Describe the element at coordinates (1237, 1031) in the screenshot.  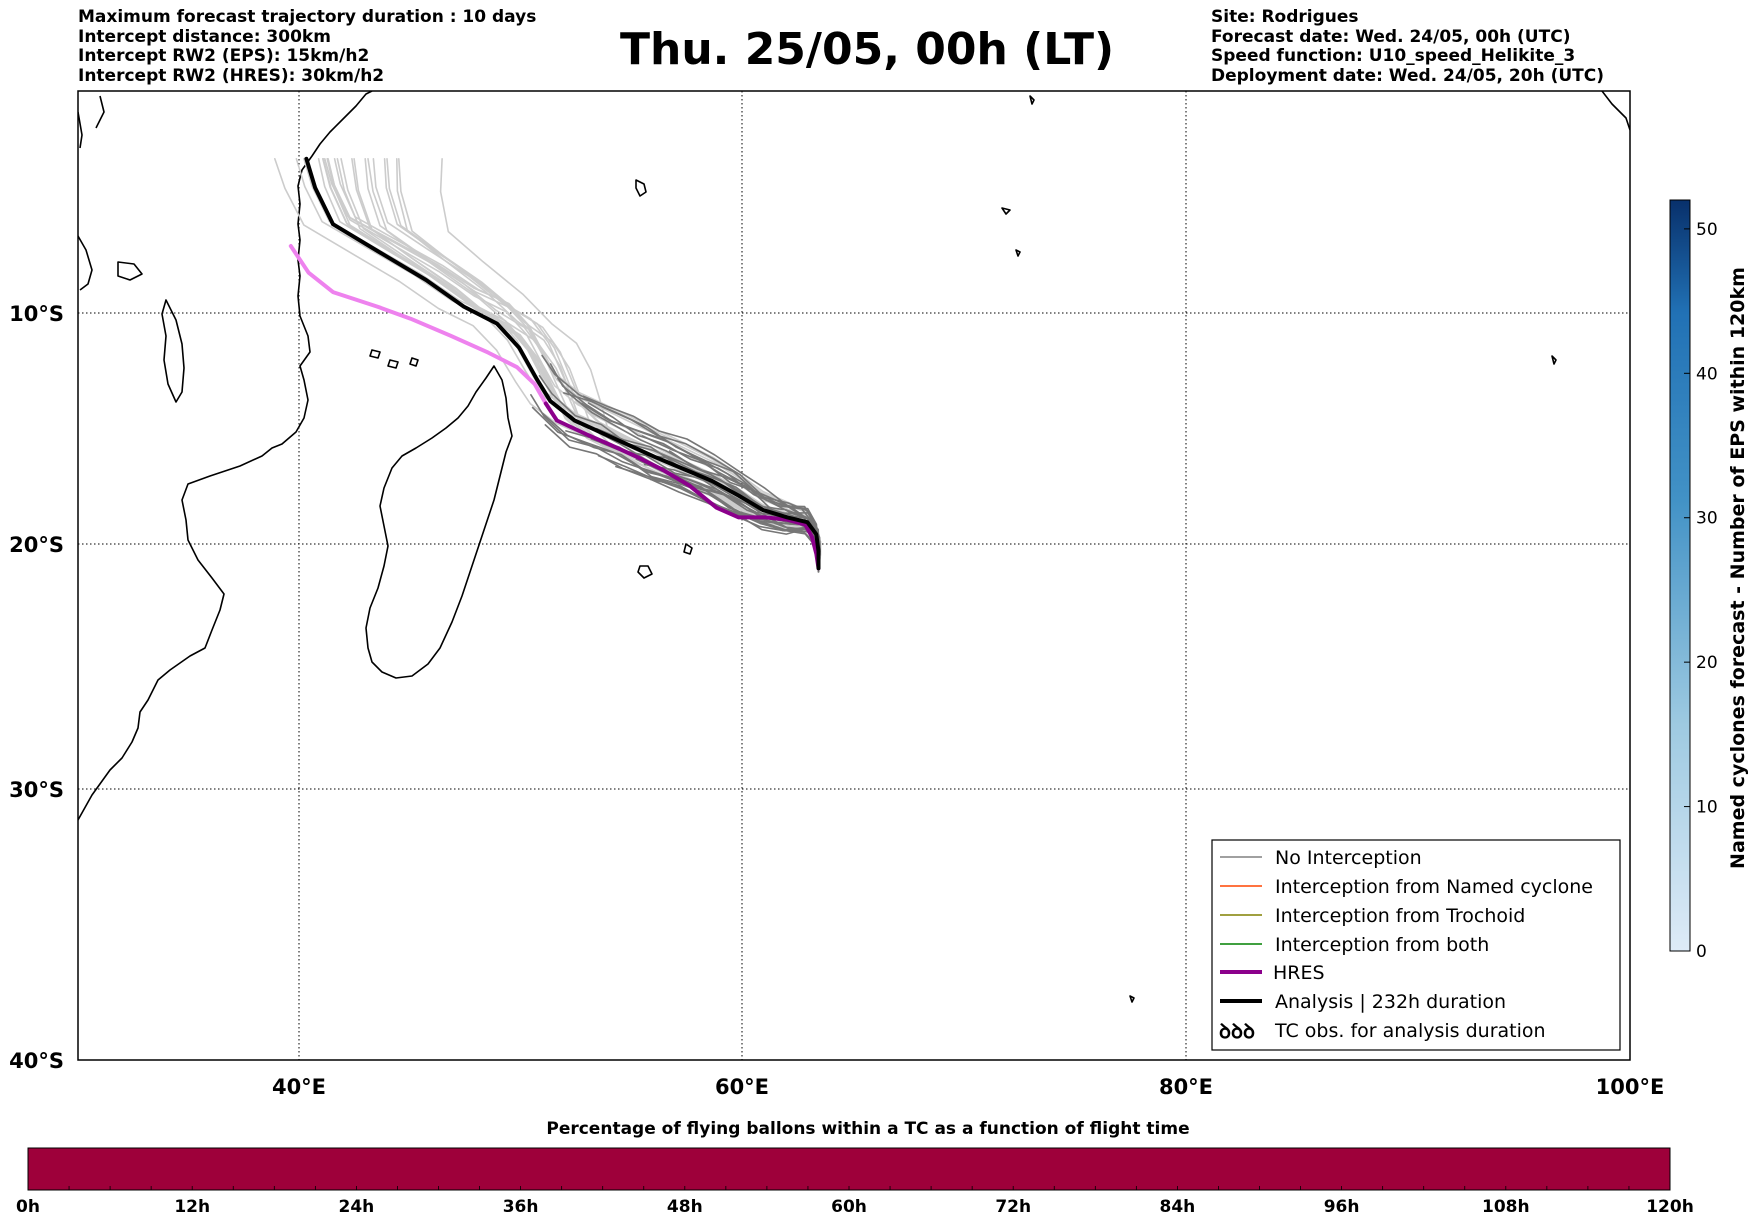
I see `tc-obs-symbol-icon: ꝺꝺꝺ` at that location.